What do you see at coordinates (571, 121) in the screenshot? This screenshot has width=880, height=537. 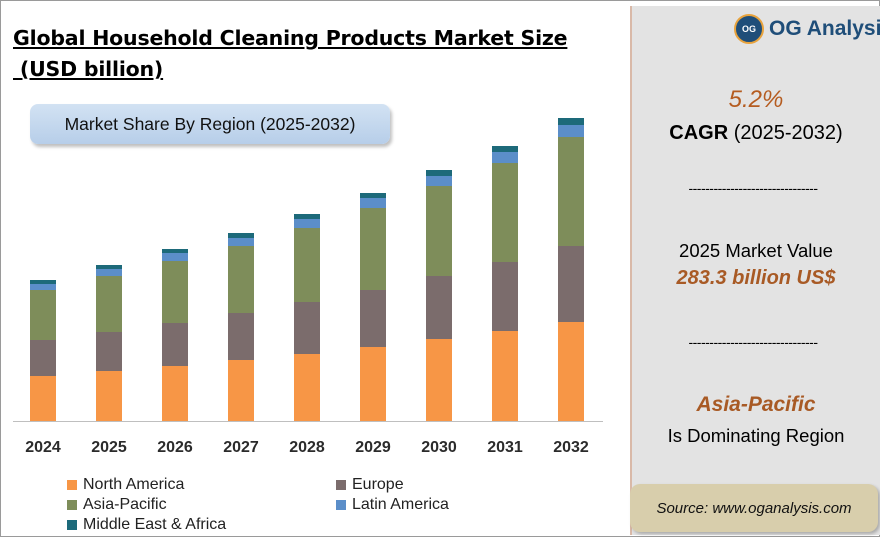 I see `bar-2032-middle-east-africa` at bounding box center [571, 121].